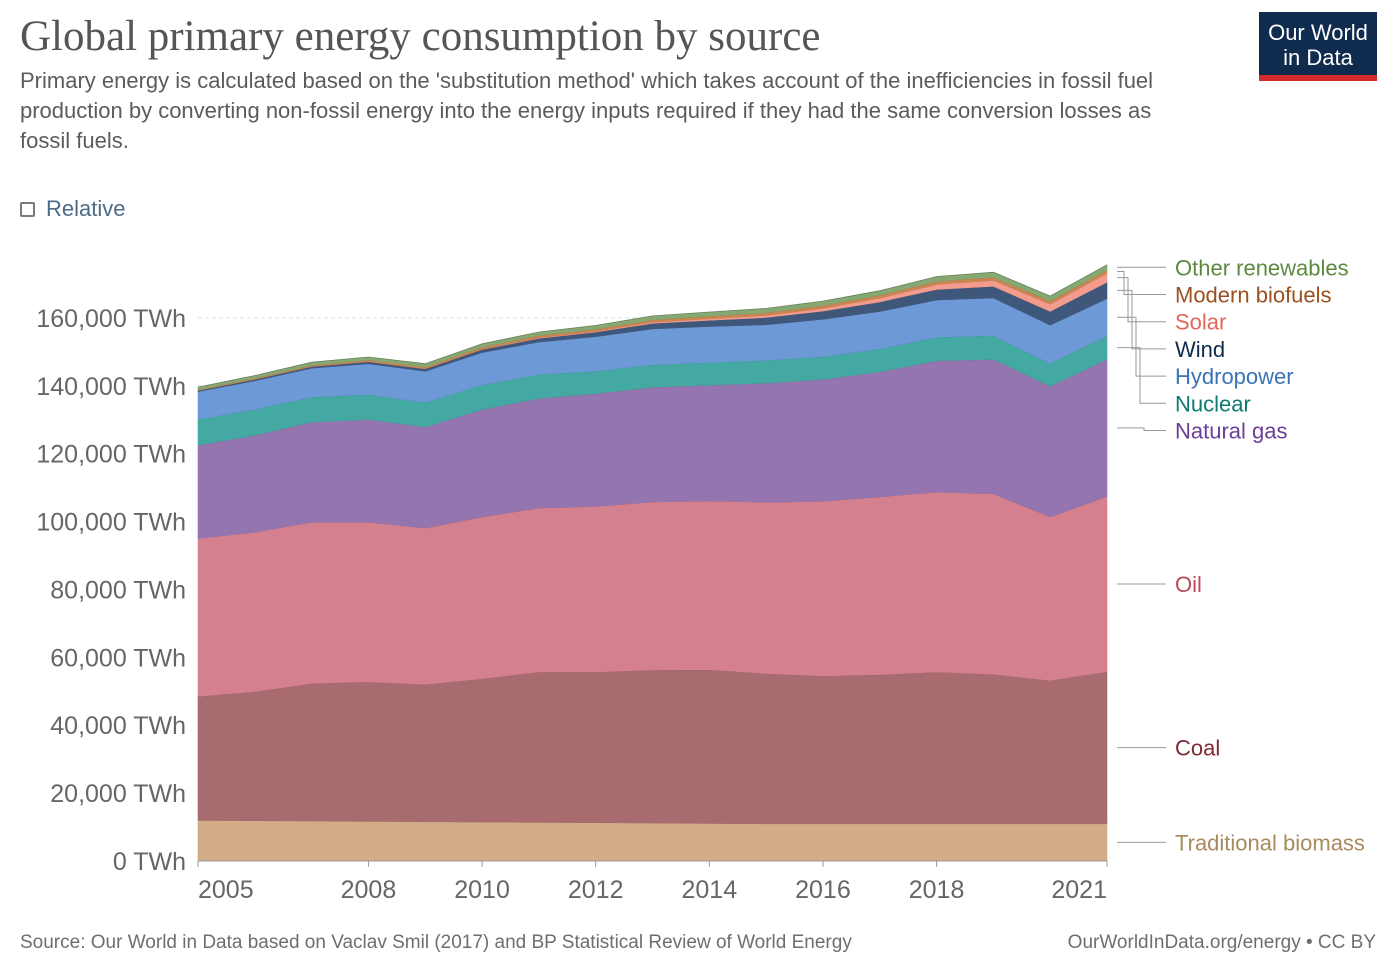 This screenshot has height=968, width=1386. Describe the element at coordinates (1262, 267) in the screenshot. I see `legend-label-other-renewables: Other renewables` at that location.